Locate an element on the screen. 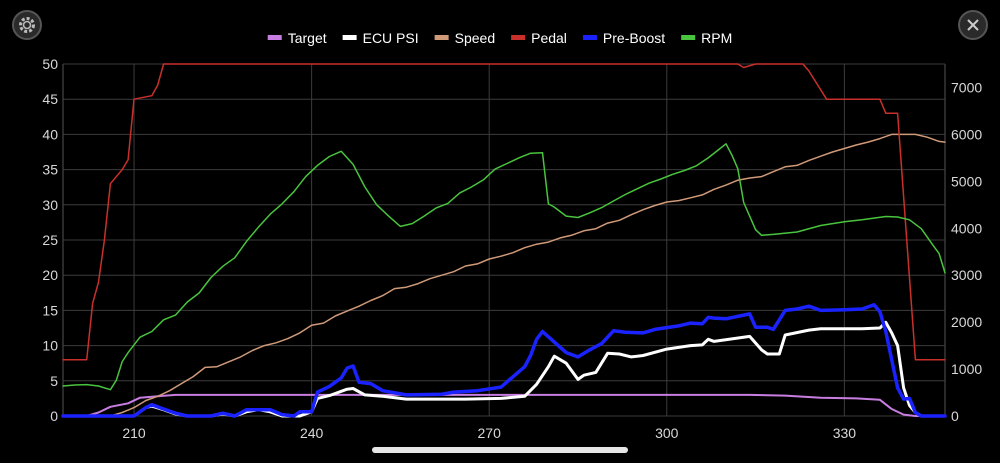 This screenshot has height=463, width=1000. y-right-tick-label: 2000 is located at coordinates (966, 322).